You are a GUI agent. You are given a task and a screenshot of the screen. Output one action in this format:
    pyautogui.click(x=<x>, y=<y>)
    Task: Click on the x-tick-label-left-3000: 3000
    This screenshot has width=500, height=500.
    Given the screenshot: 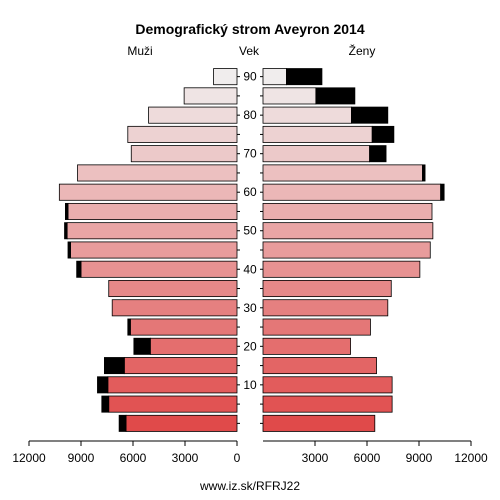 What is the action you would take?
    pyautogui.click(x=185, y=458)
    